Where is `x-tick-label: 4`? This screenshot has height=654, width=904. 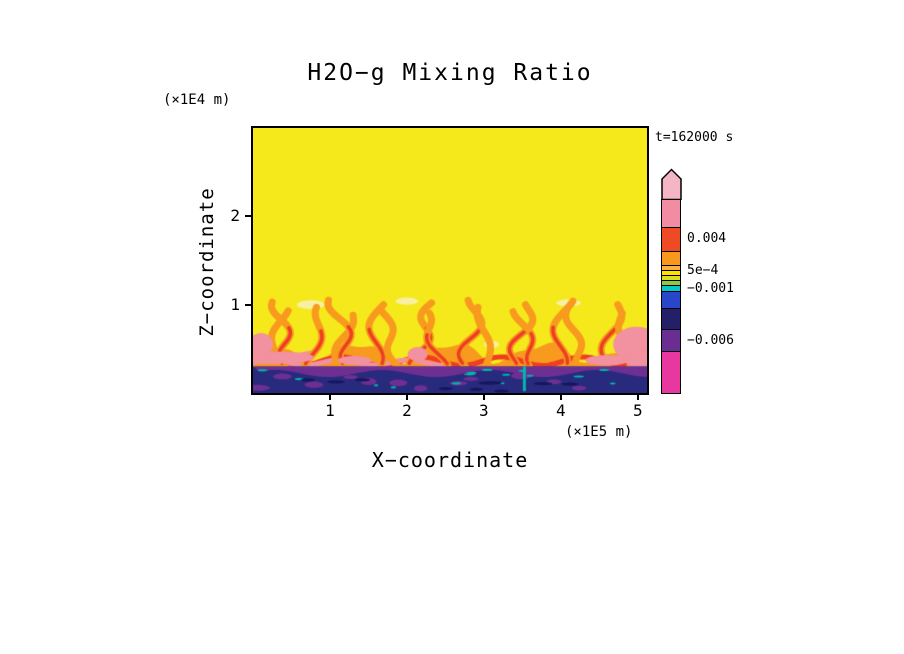
x-tick-label: 4 is located at coordinates (560, 410).